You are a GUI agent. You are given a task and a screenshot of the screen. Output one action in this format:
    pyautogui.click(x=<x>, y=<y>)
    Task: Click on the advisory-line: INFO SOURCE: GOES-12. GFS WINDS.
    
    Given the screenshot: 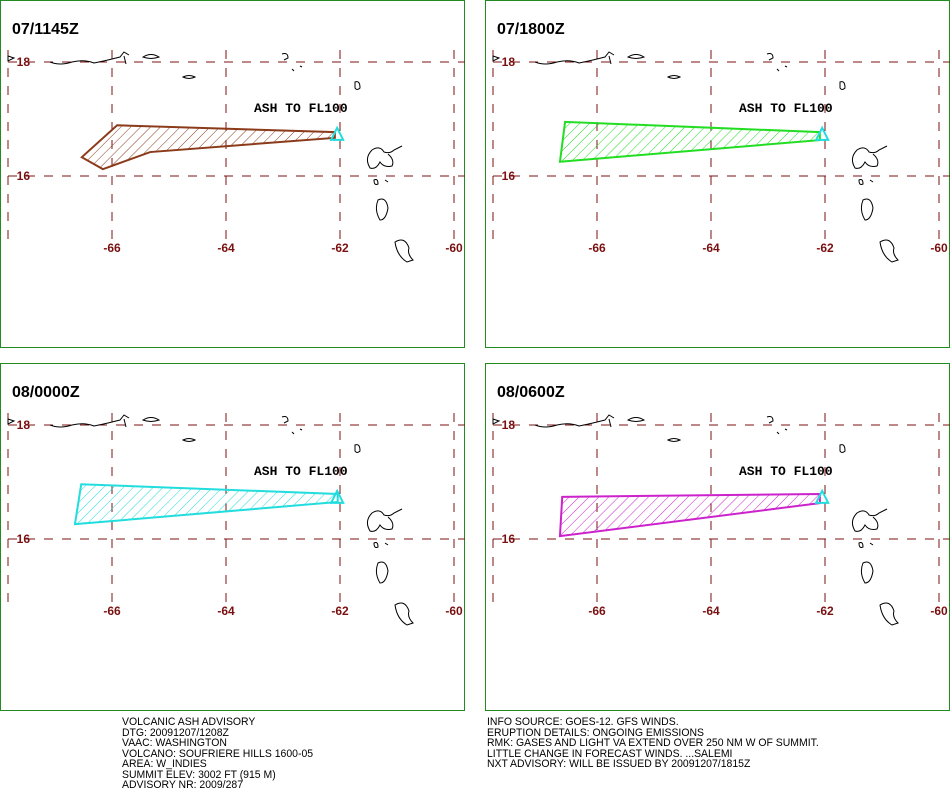 What is the action you would take?
    pyautogui.click(x=583, y=722)
    